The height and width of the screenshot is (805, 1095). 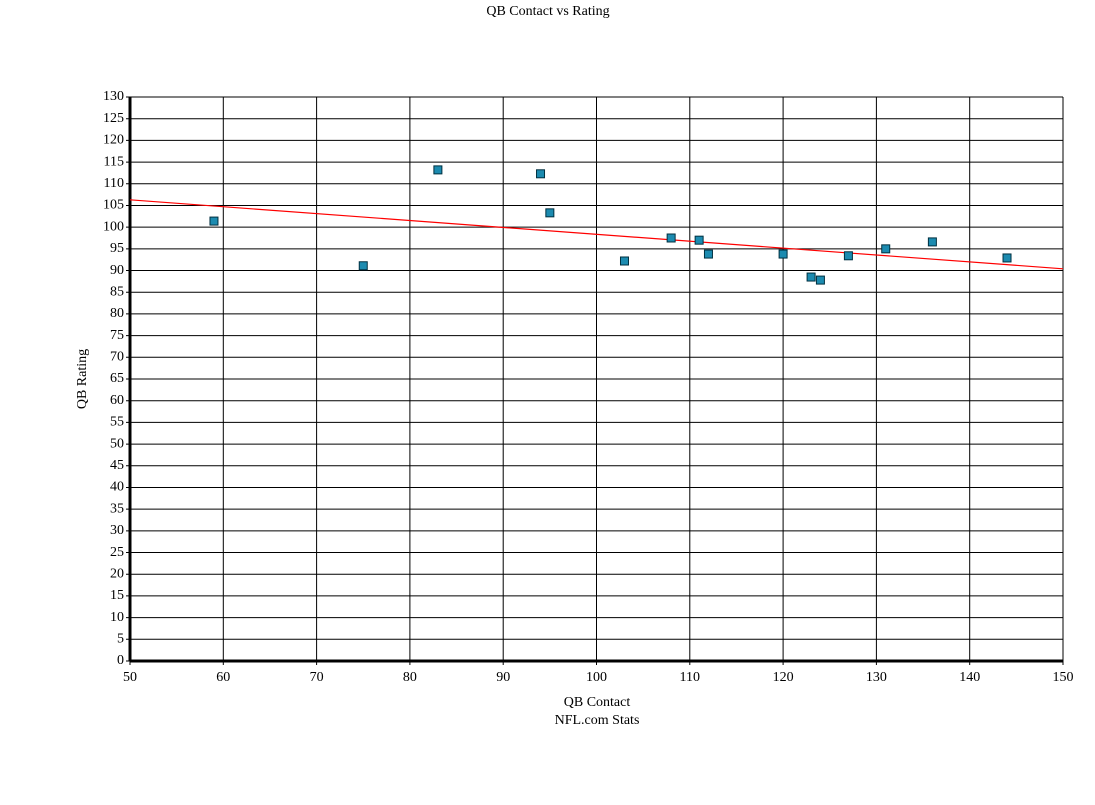 I want to click on y-tick-label: 100, so click(x=113, y=226).